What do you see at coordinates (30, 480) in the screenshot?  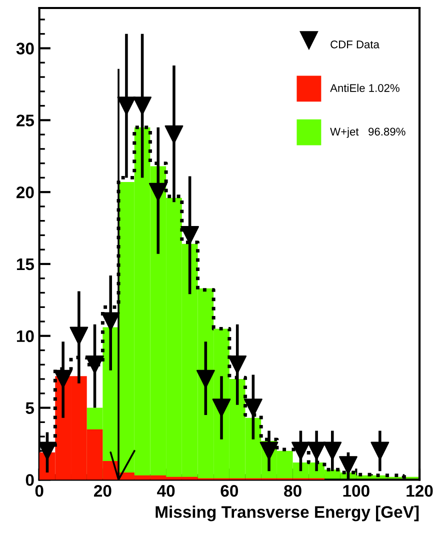 I see `y-tick-label: 0` at bounding box center [30, 480].